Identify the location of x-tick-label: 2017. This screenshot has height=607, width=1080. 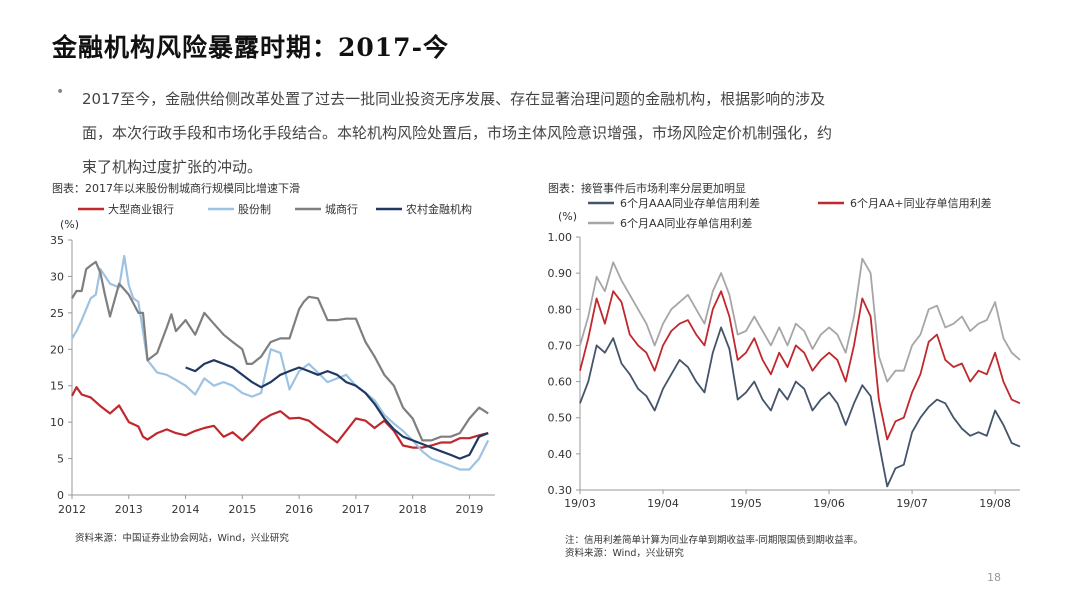
(356, 509).